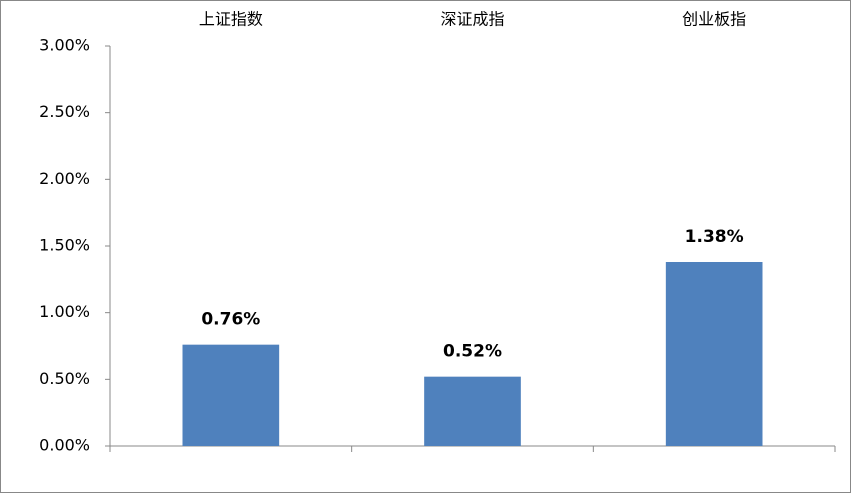 The height and width of the screenshot is (493, 851). Describe the element at coordinates (64, 45) in the screenshot. I see `y-tick-label: 3.00%` at that location.